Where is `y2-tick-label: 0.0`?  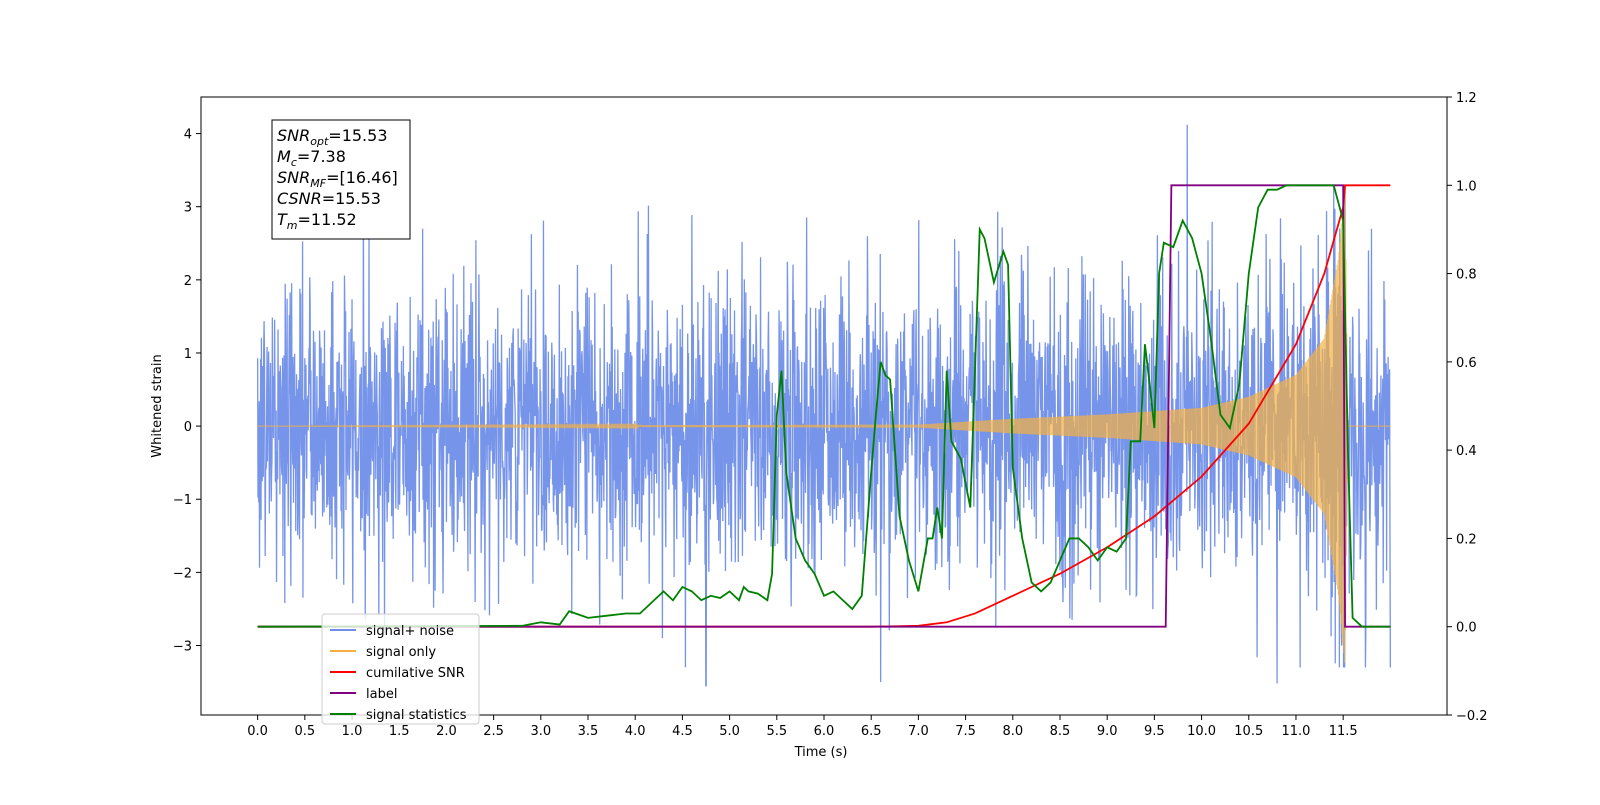
y2-tick-label: 0.0 is located at coordinates (1466, 628).